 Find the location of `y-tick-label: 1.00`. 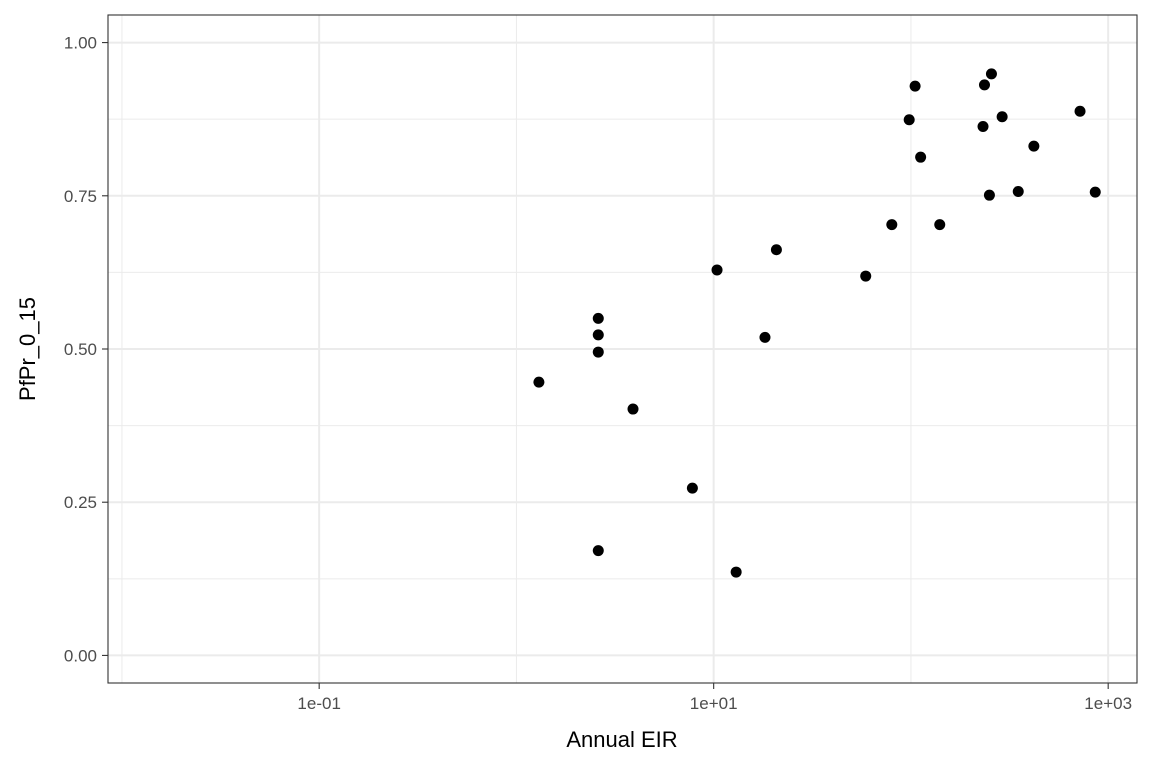

y-tick-label: 1.00 is located at coordinates (80, 43).